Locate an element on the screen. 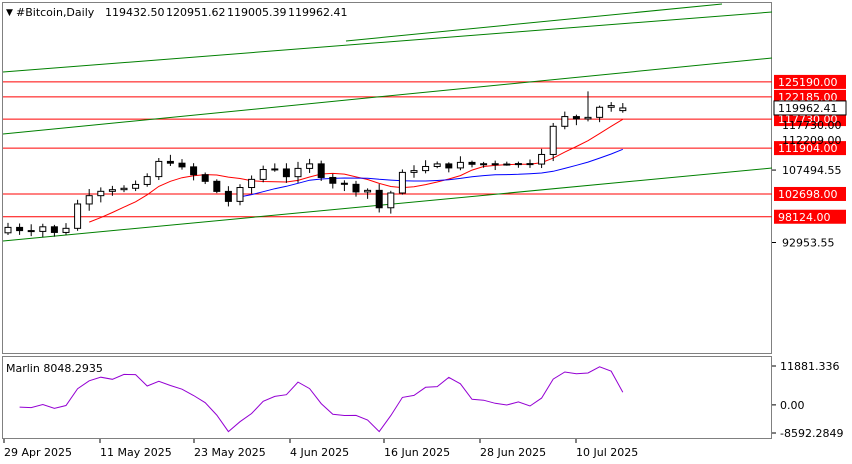 The image size is (852, 464). level-label-3: 111904.00 is located at coordinates (808, 148).